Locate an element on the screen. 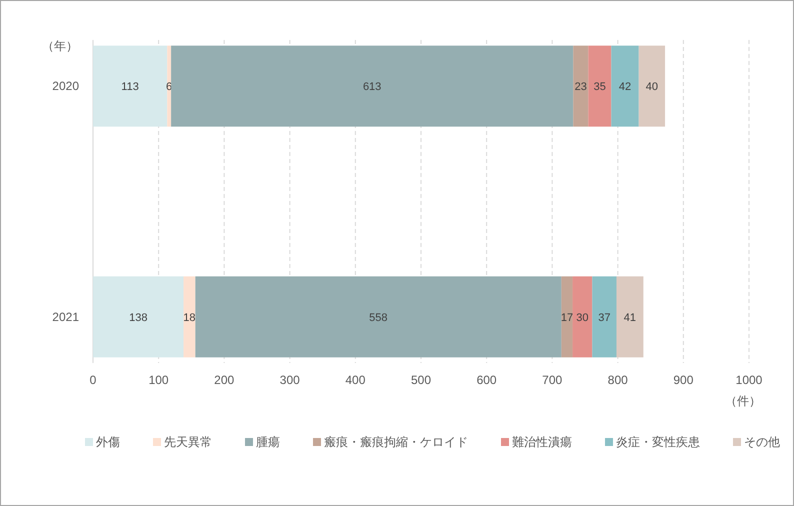  data-label: 613 is located at coordinates (372, 87).